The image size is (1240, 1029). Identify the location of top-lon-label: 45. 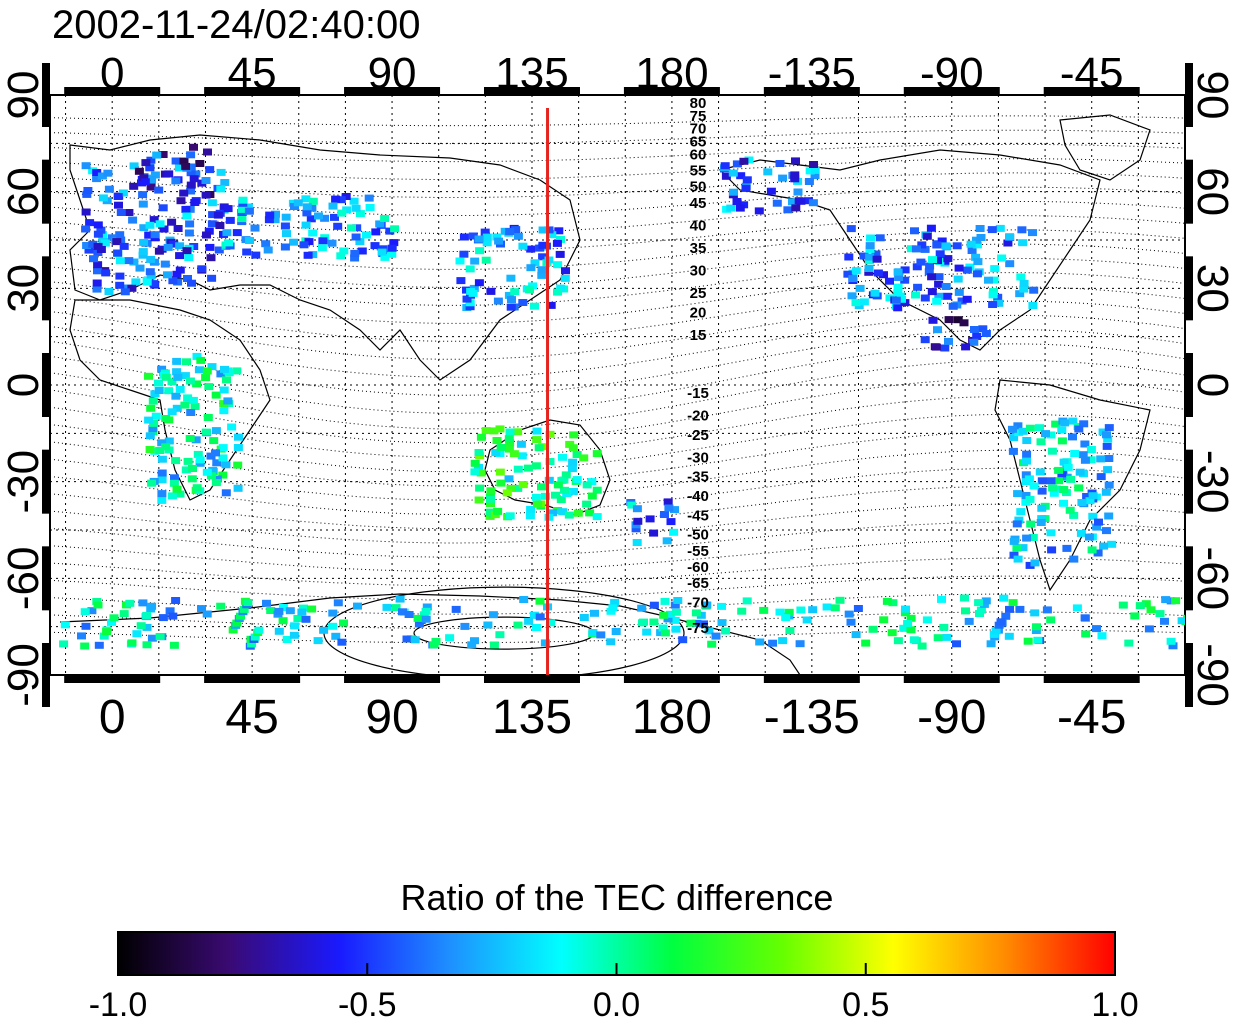
(252, 73).